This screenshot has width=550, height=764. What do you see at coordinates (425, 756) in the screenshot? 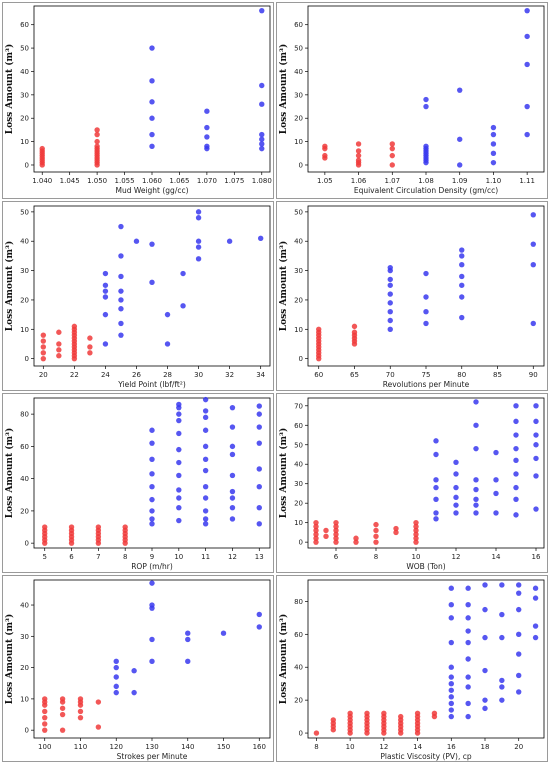
I see `x-axis-label: Plastic Viscosity (PV), cp` at bounding box center [425, 756].